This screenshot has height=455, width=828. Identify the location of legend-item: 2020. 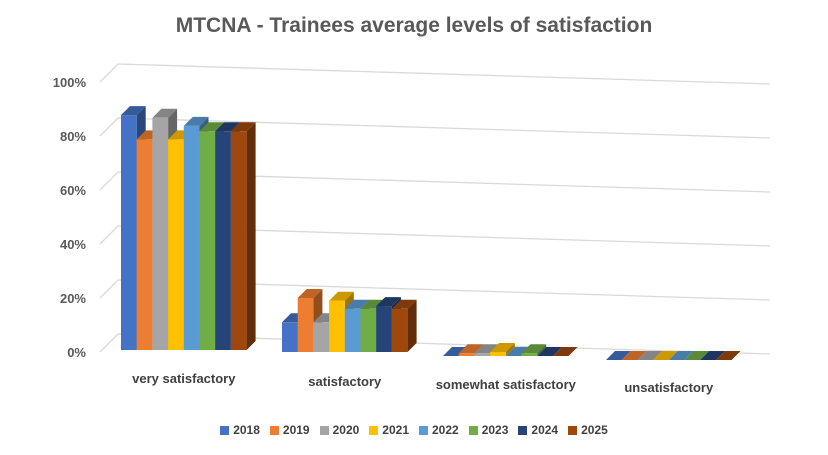
(339, 430).